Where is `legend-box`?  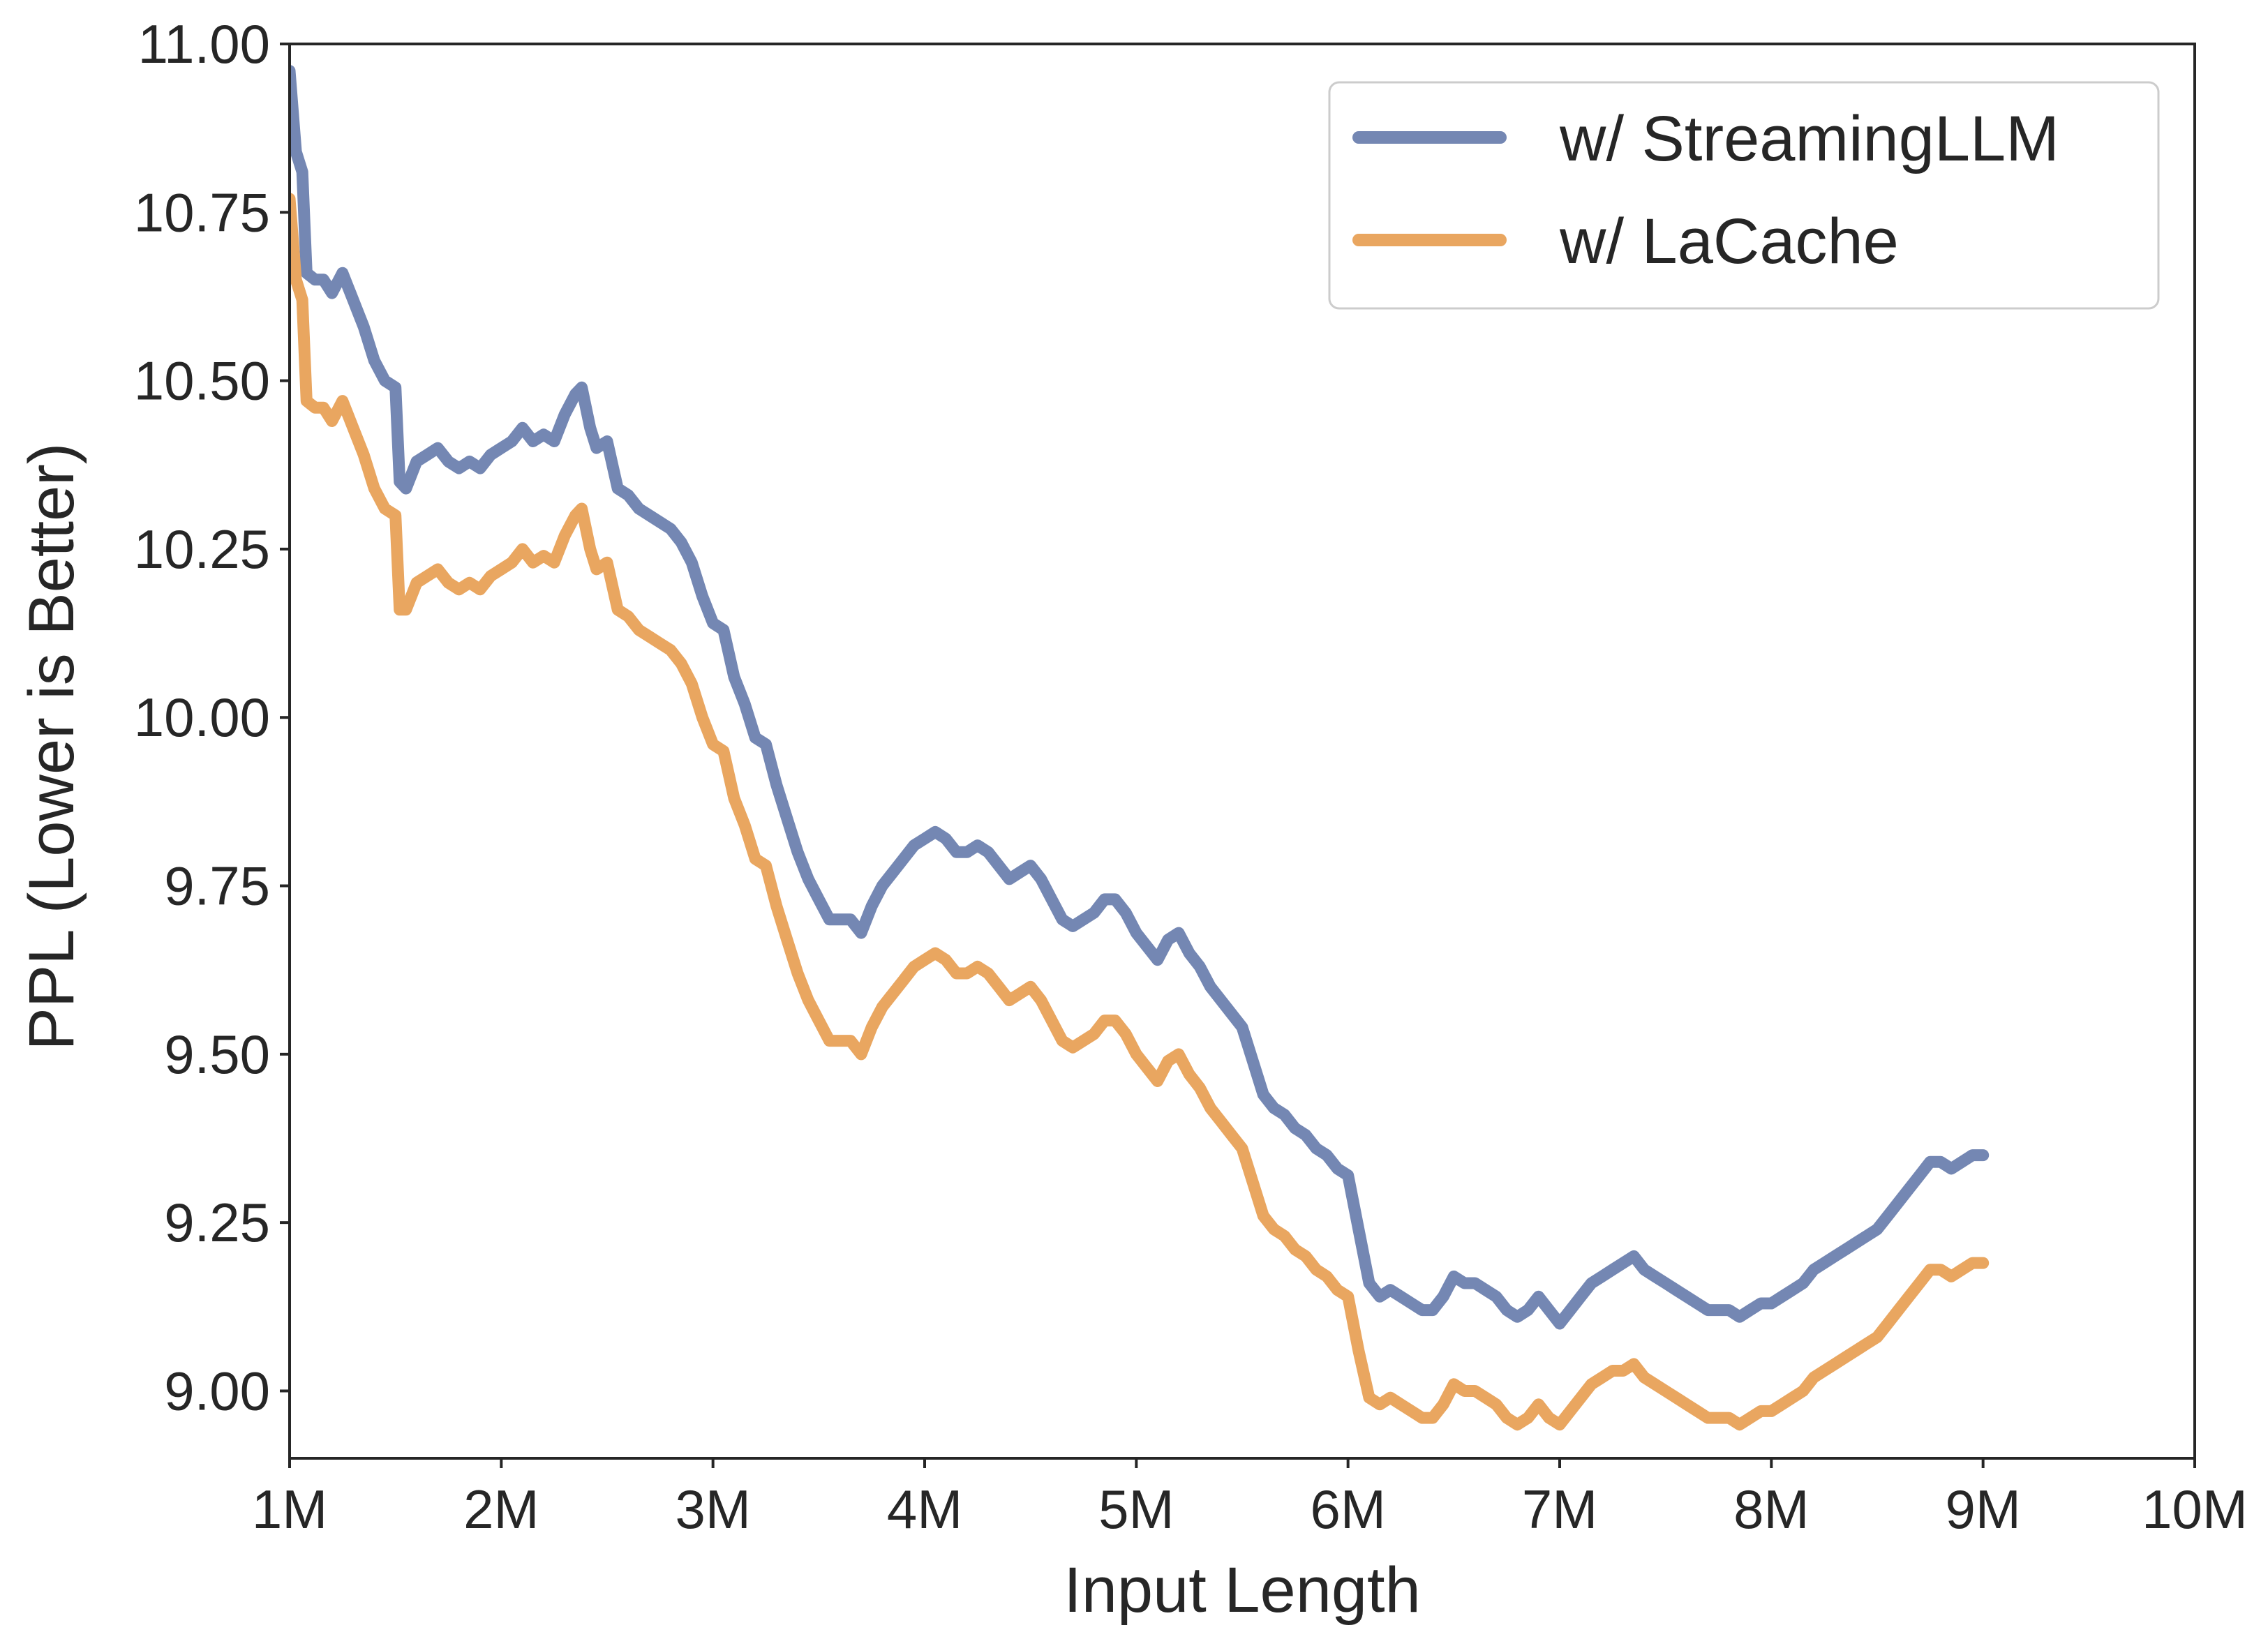
legend-box is located at coordinates (1744, 195).